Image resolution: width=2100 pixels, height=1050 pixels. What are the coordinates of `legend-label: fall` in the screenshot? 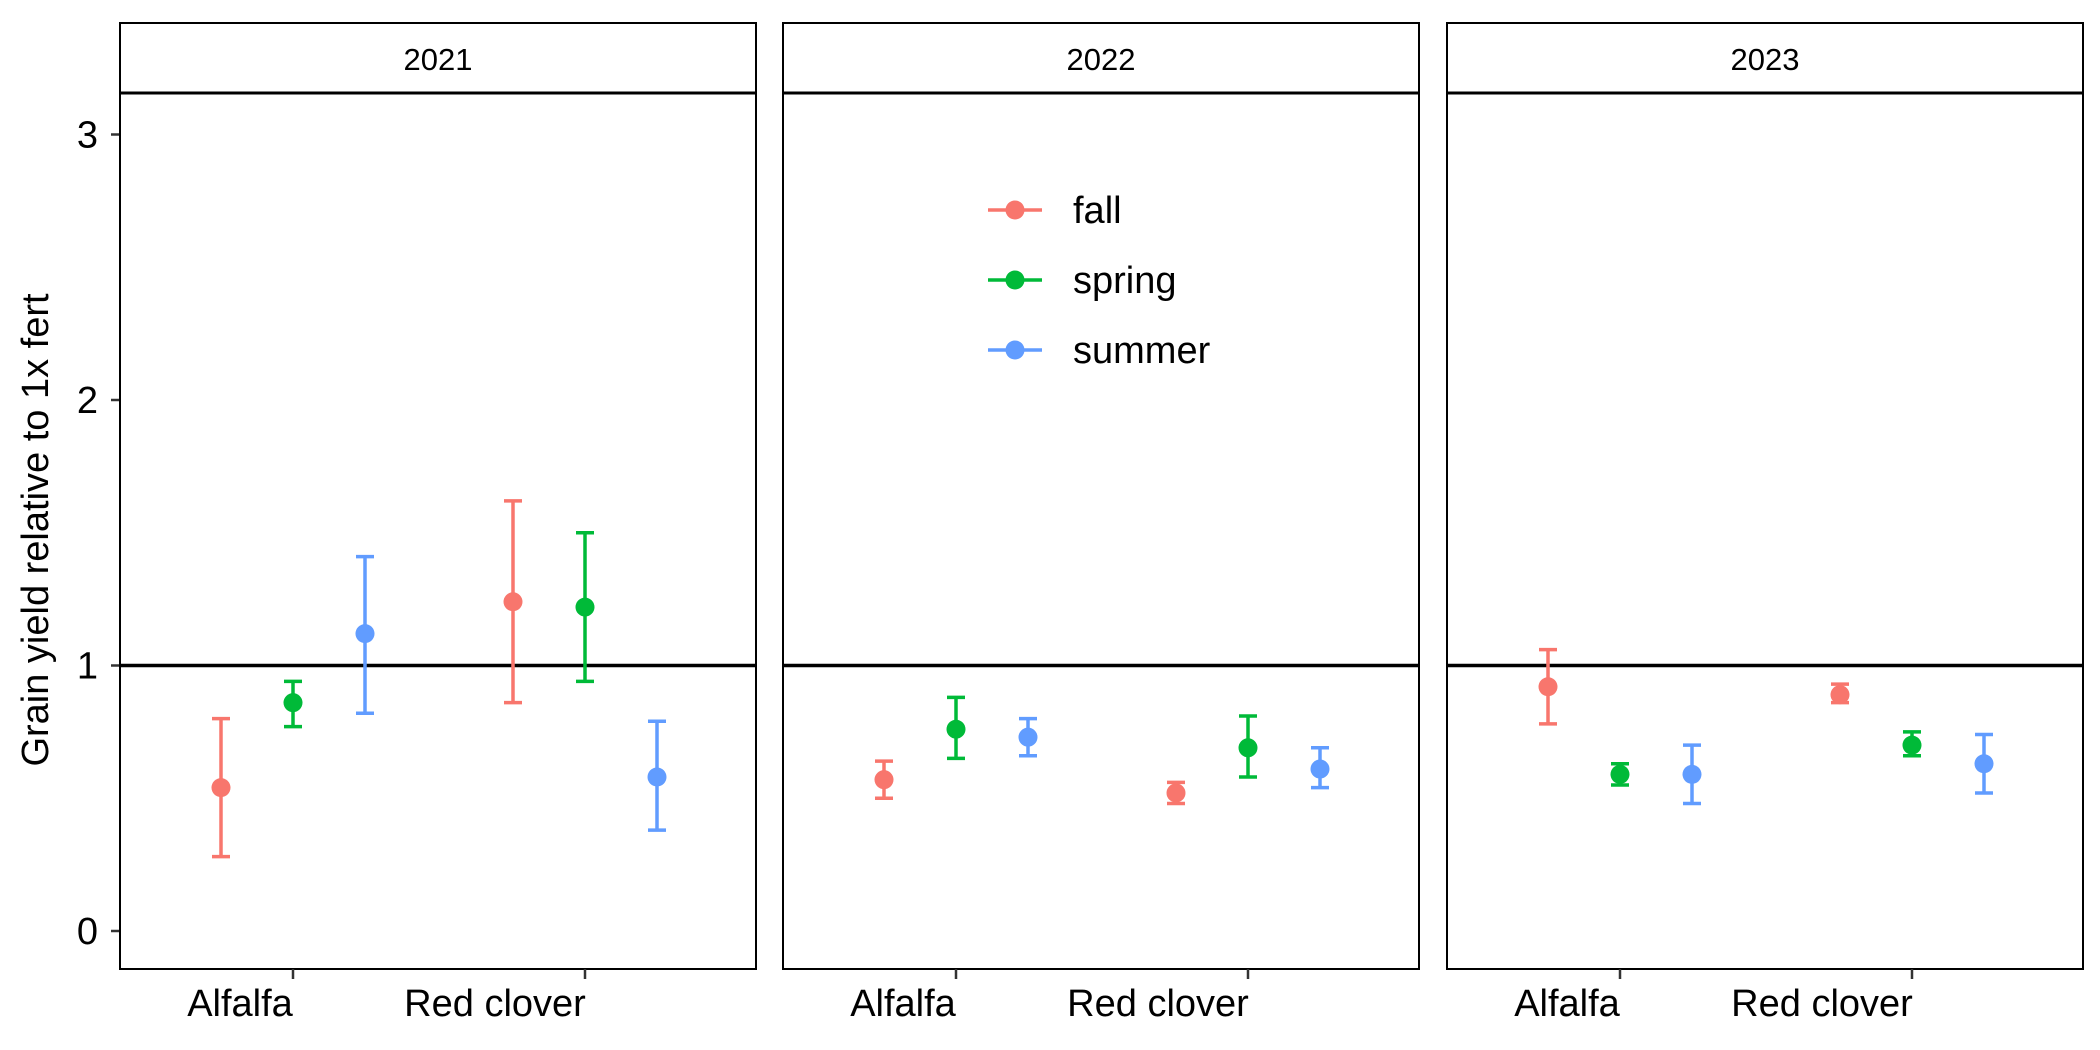 It's located at (1097, 211).